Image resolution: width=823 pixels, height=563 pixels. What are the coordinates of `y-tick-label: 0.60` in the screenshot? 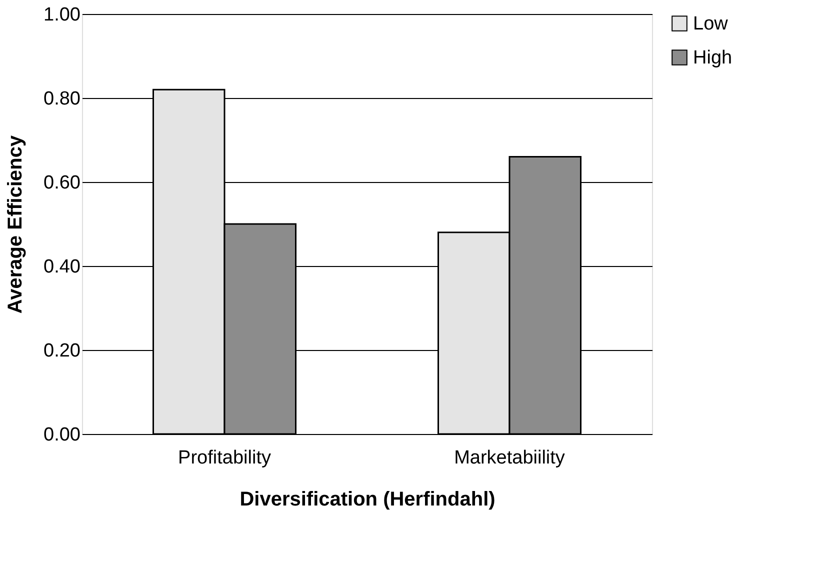 It's located at (62, 183).